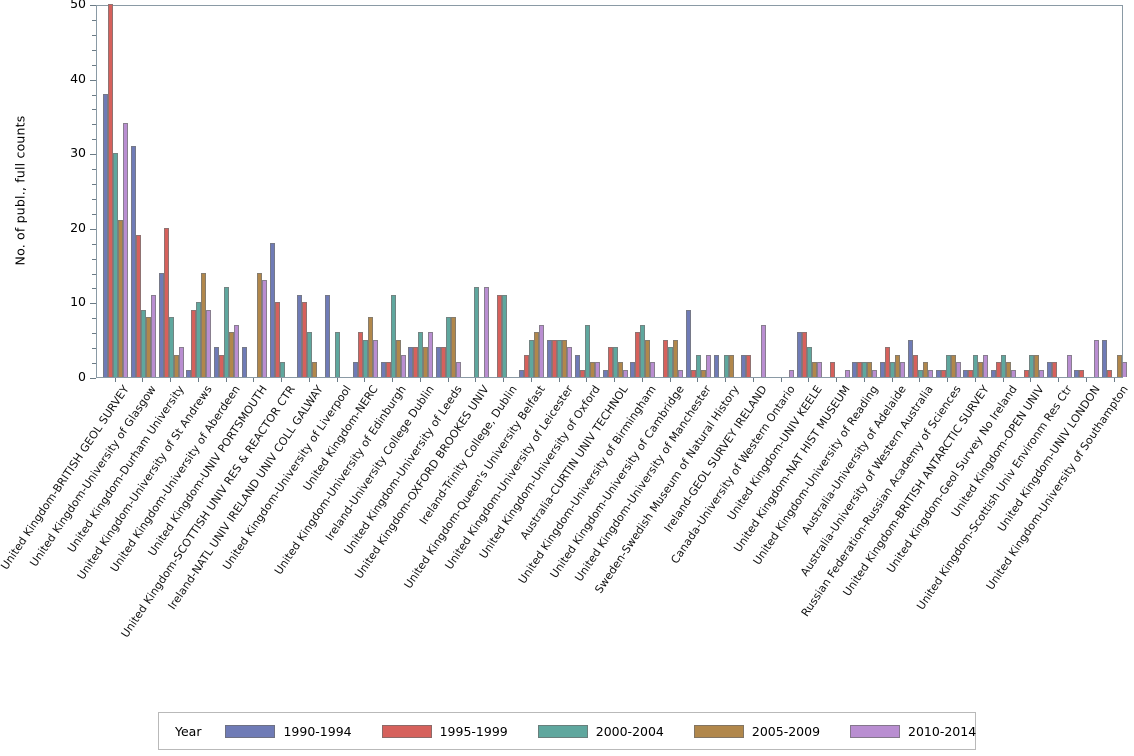 The width and height of the screenshot is (1134, 756). I want to click on legend-item: 1995-1999, so click(444, 731).